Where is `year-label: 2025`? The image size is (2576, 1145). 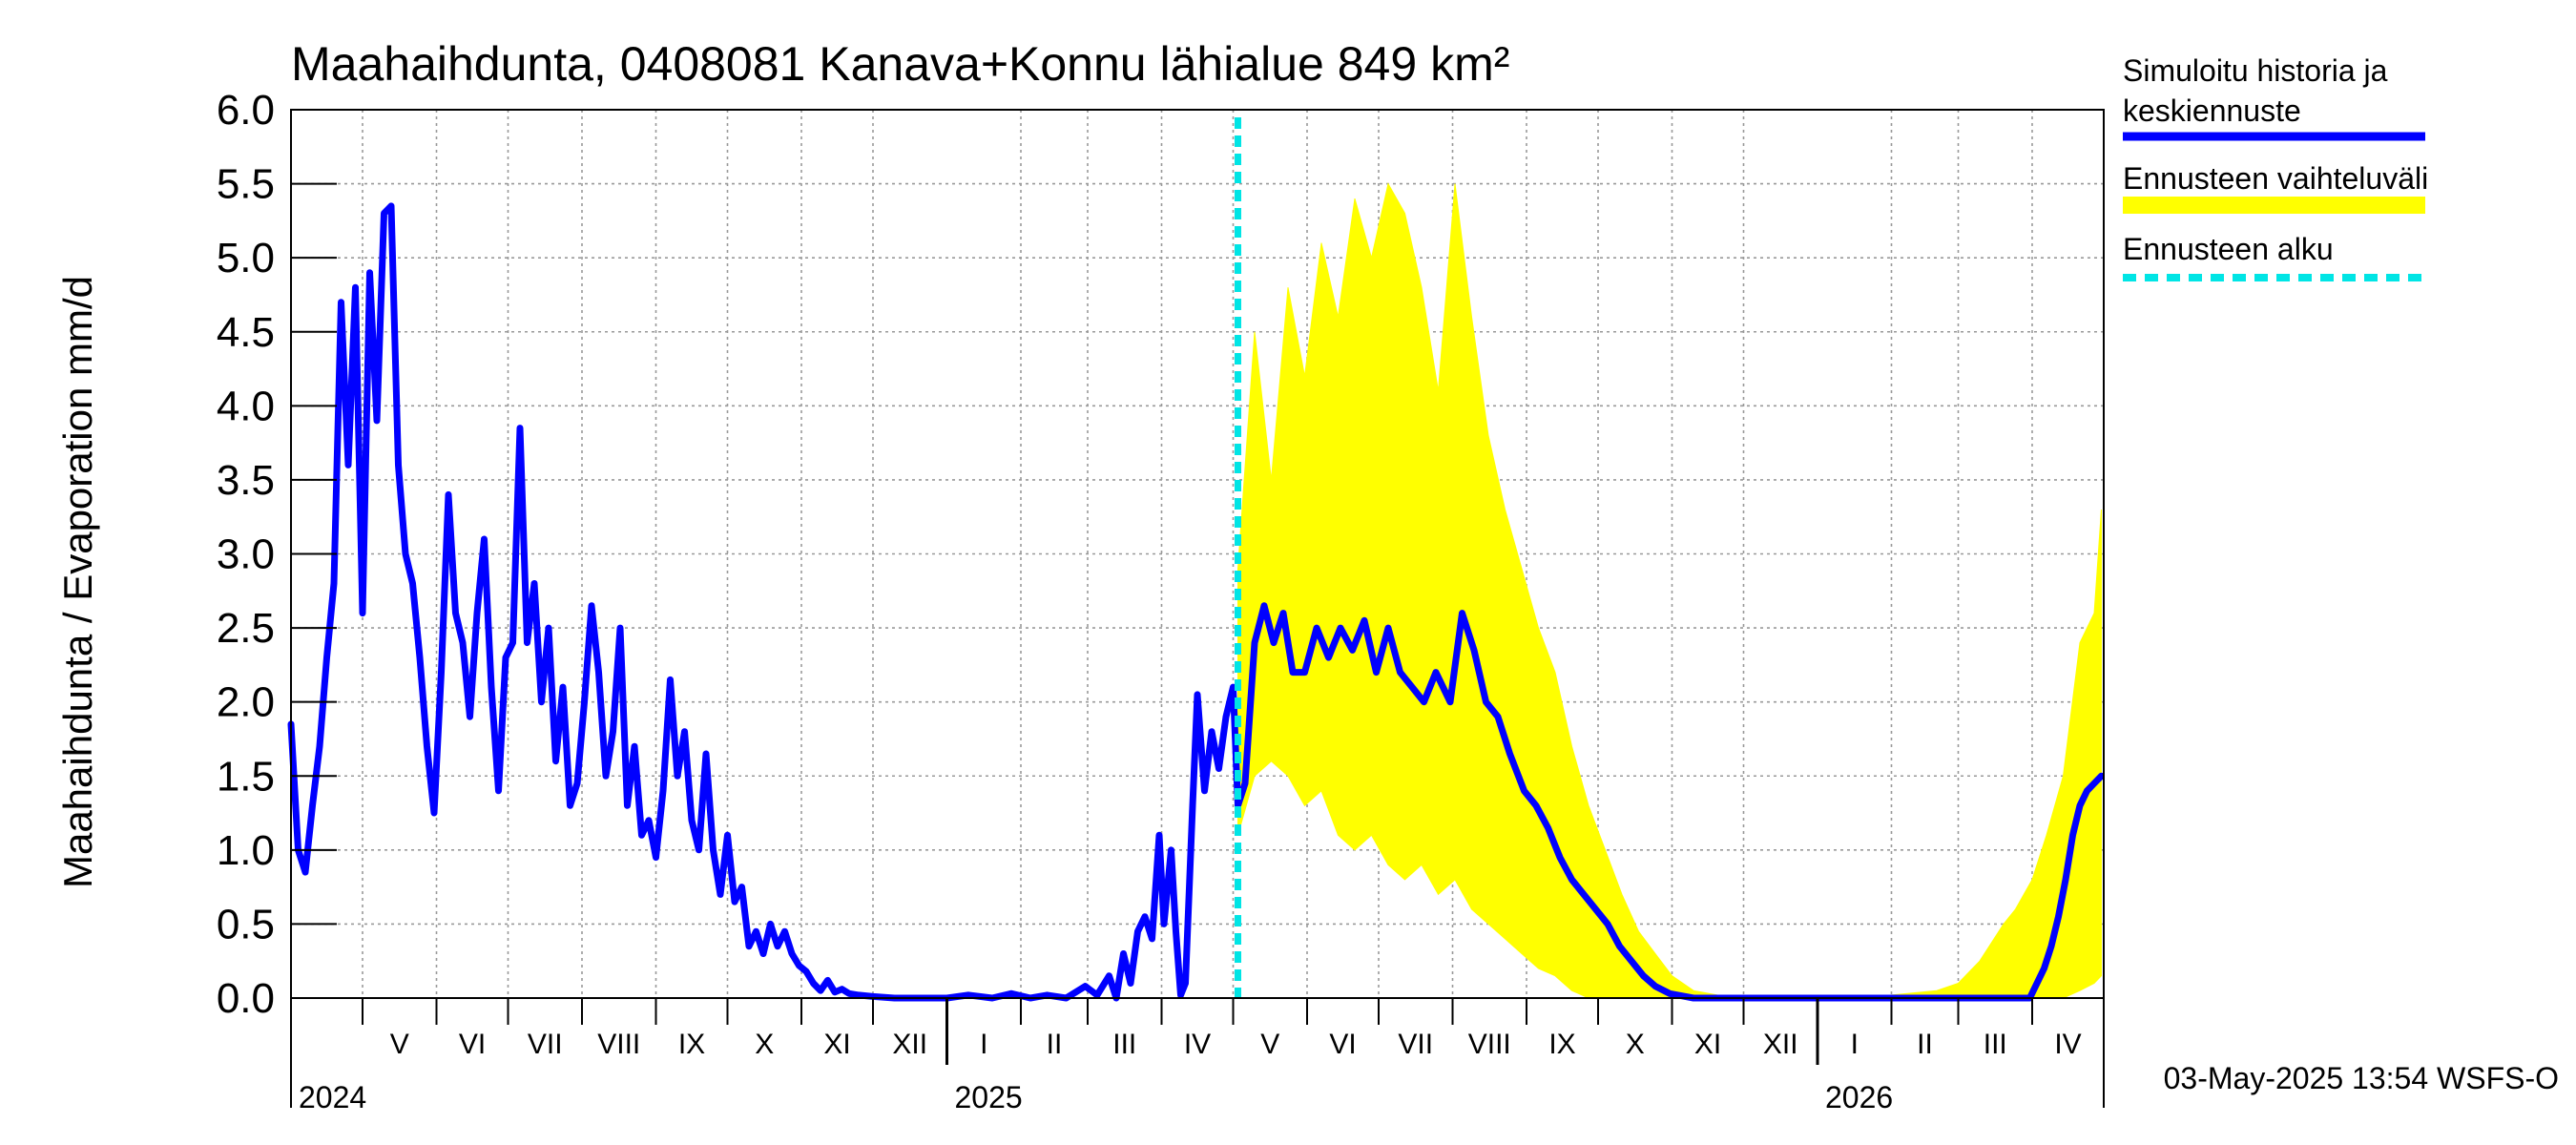
year-label: 2025 is located at coordinates (989, 1097).